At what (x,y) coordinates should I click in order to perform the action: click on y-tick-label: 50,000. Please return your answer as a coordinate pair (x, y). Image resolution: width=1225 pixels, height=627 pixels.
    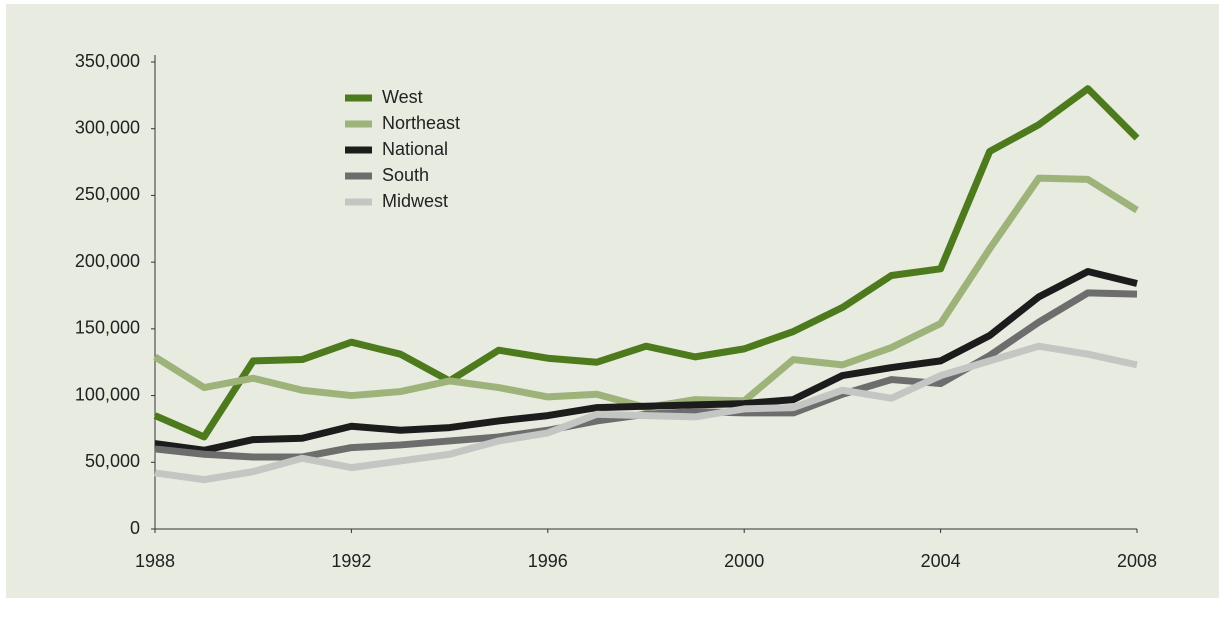
    Looking at the image, I should click on (112, 461).